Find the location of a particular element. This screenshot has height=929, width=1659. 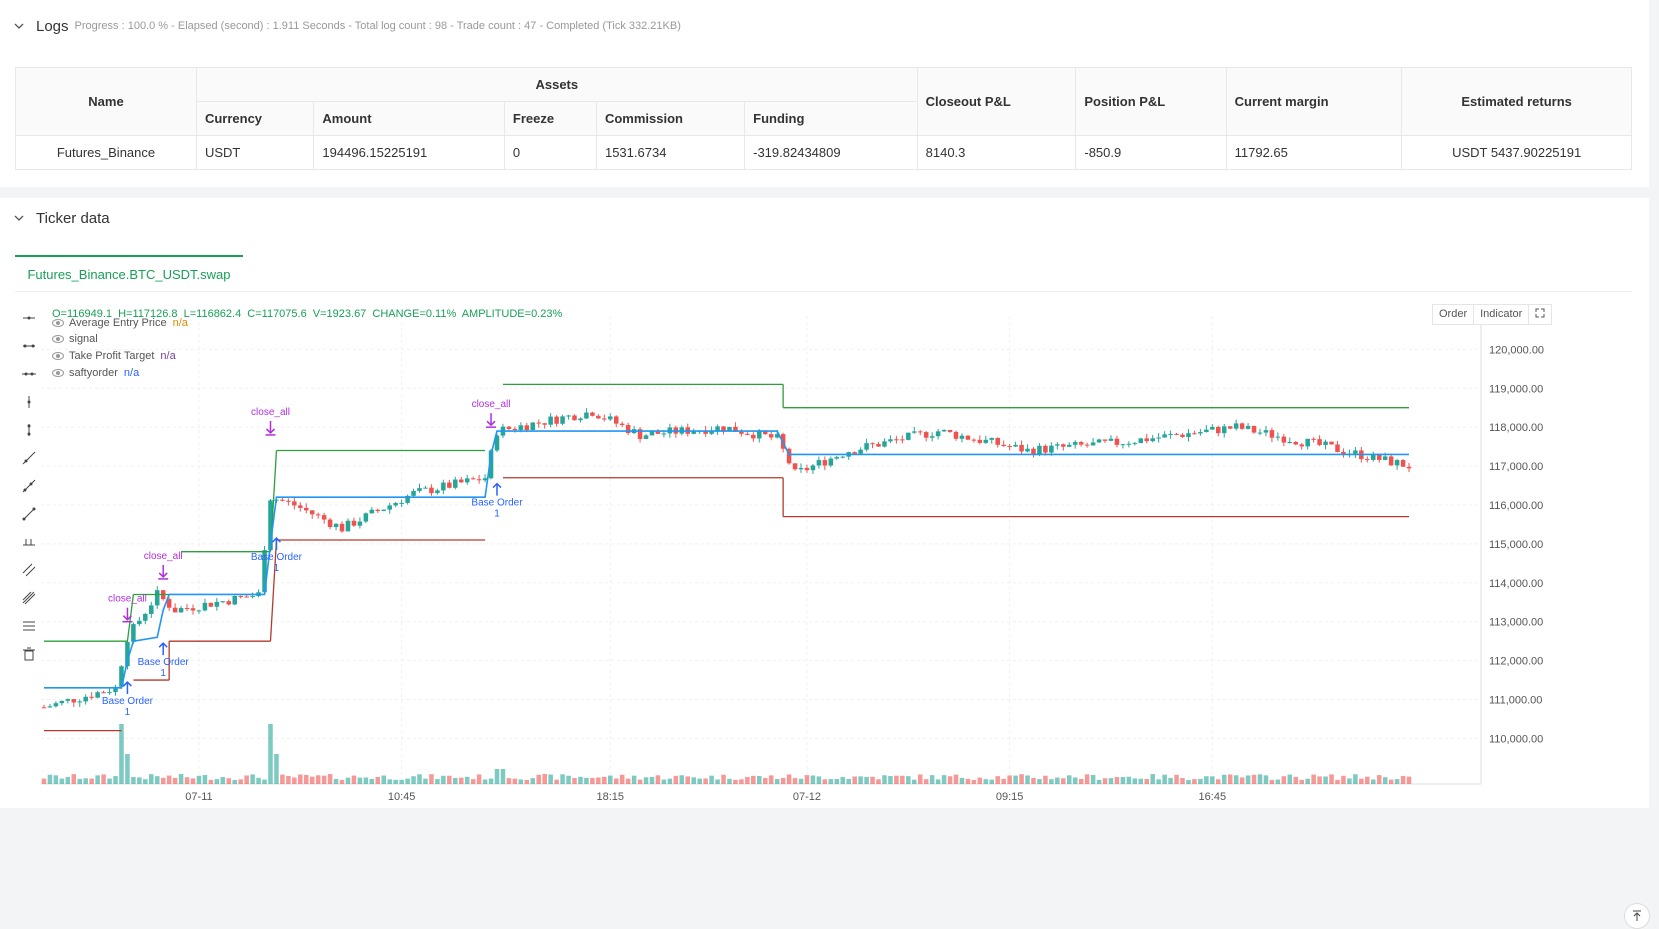

legend-take-profit: Take Profit Target n/a is located at coordinates (114, 356).